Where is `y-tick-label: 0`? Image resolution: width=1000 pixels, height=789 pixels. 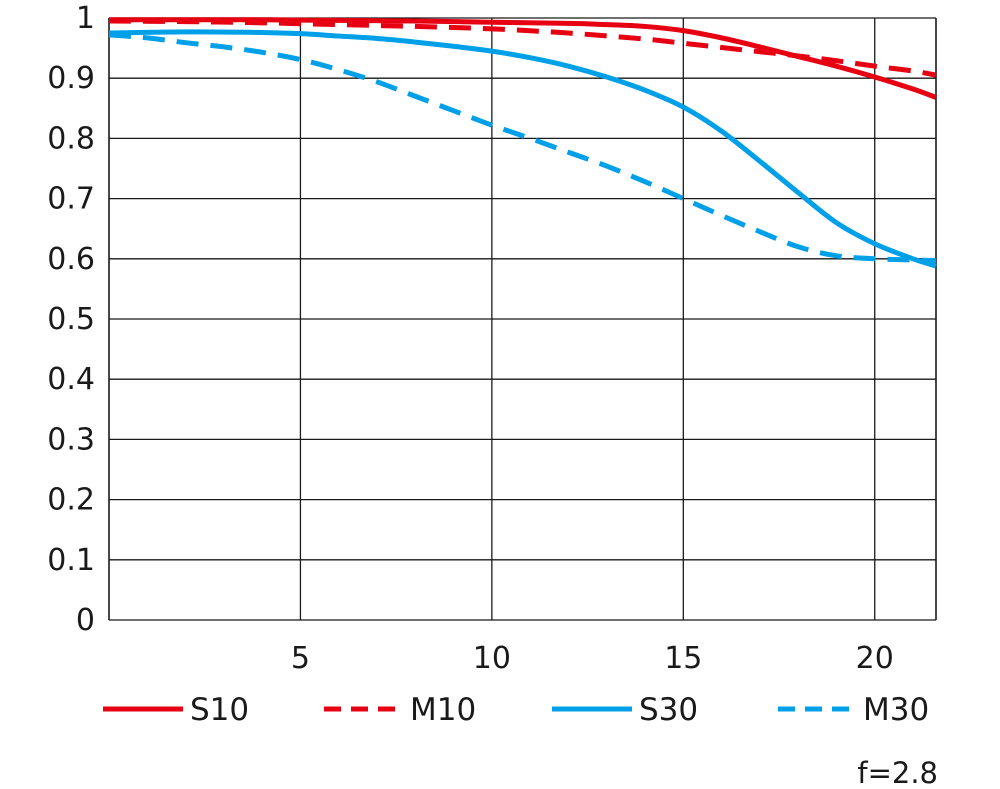
y-tick-label: 0 is located at coordinates (85, 620).